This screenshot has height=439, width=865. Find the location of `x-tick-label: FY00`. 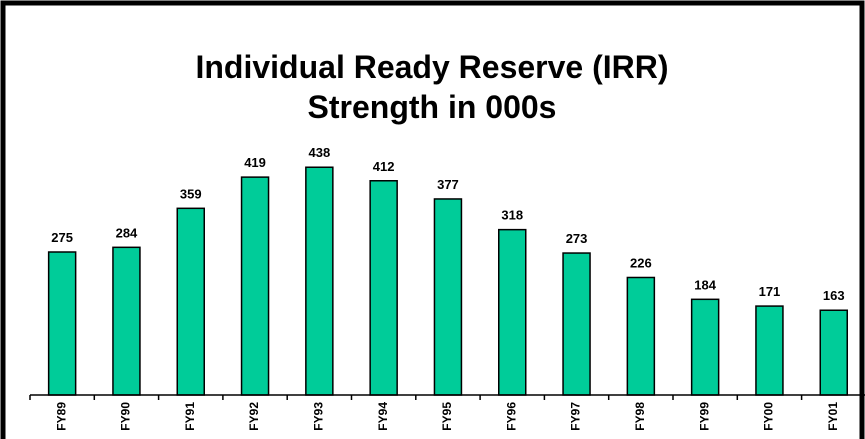

x-tick-label: FY00 is located at coordinates (769, 416).